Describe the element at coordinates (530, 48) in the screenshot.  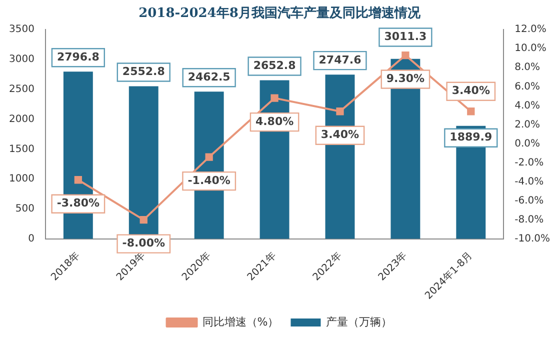
I see `y2-tick-label: 10.0%` at that location.